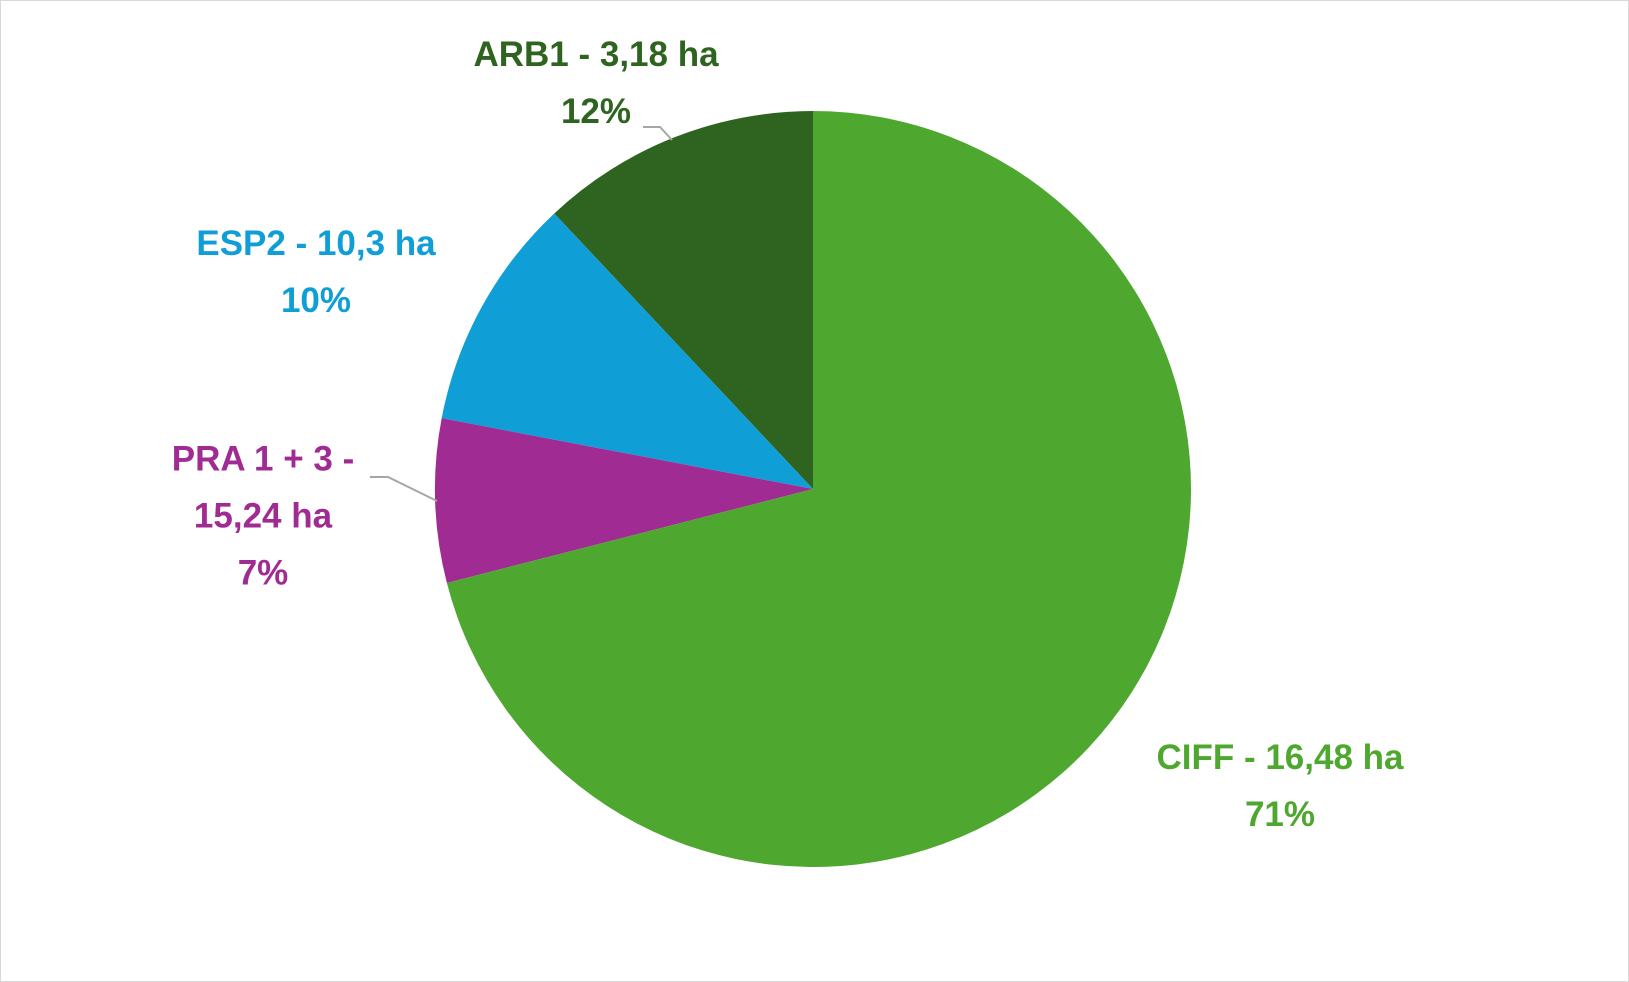 The height and width of the screenshot is (982, 1629). Describe the element at coordinates (596, 83) in the screenshot. I see `data-label: ARB1 - 3,18 ha 12%` at that location.